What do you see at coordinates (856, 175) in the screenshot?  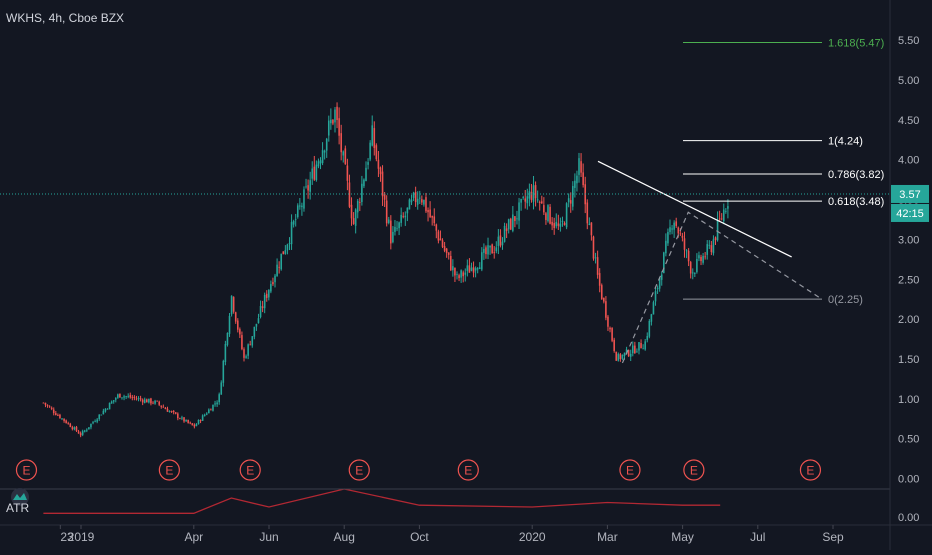 I see `fib-level-label: 0.786(3.82)` at bounding box center [856, 175].